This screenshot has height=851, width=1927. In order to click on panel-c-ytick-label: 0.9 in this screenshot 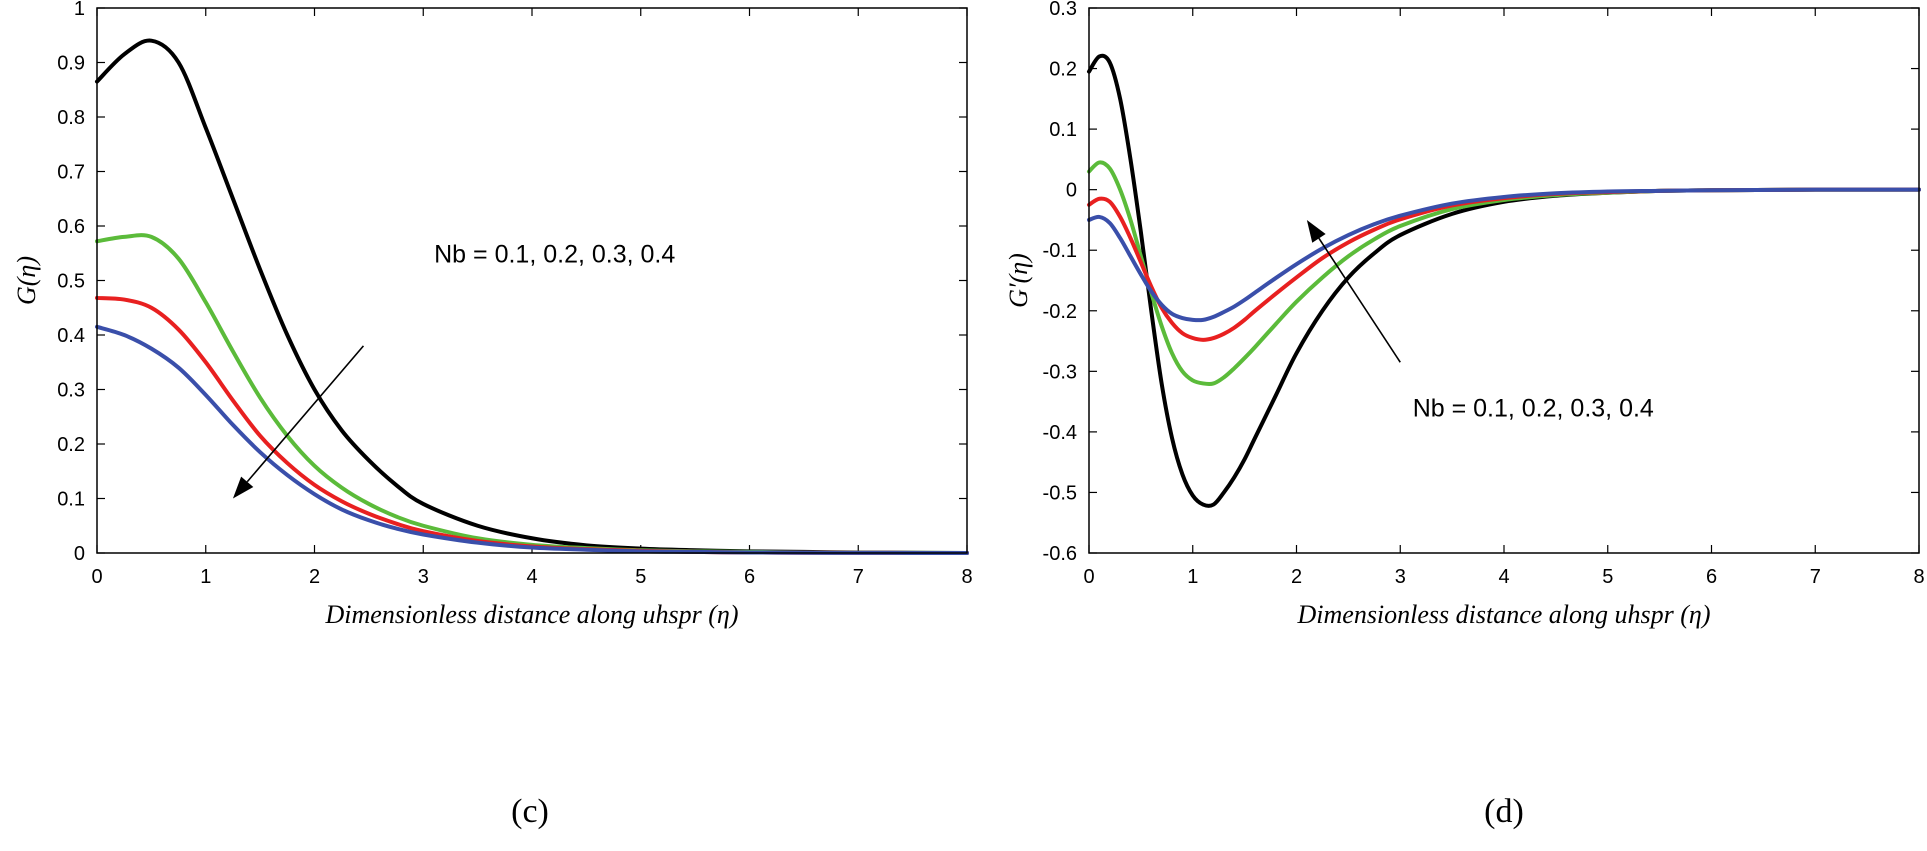, I will do `click(71, 64)`.